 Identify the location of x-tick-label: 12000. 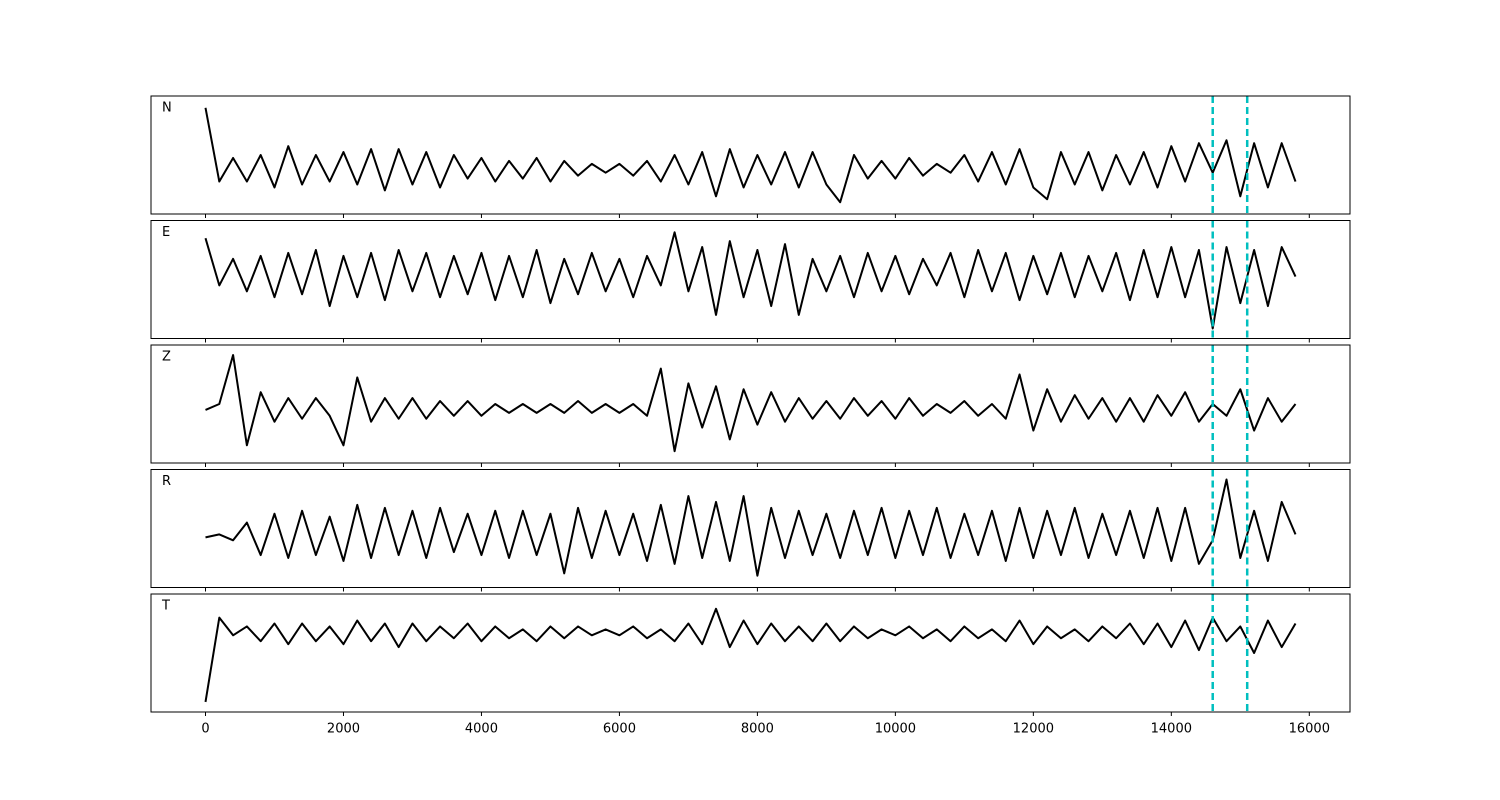
(1033, 729).